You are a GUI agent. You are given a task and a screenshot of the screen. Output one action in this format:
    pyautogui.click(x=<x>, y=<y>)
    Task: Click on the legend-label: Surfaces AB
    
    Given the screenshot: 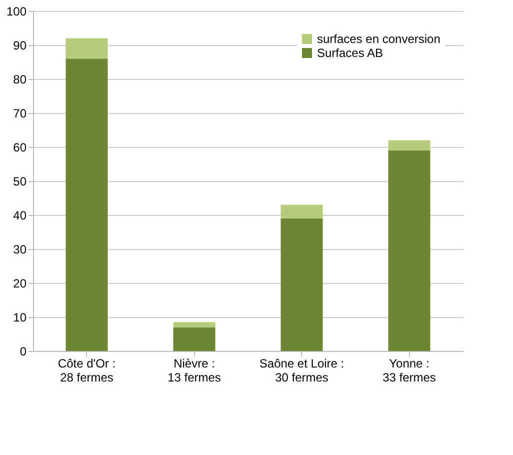 What is the action you would take?
    pyautogui.click(x=350, y=53)
    